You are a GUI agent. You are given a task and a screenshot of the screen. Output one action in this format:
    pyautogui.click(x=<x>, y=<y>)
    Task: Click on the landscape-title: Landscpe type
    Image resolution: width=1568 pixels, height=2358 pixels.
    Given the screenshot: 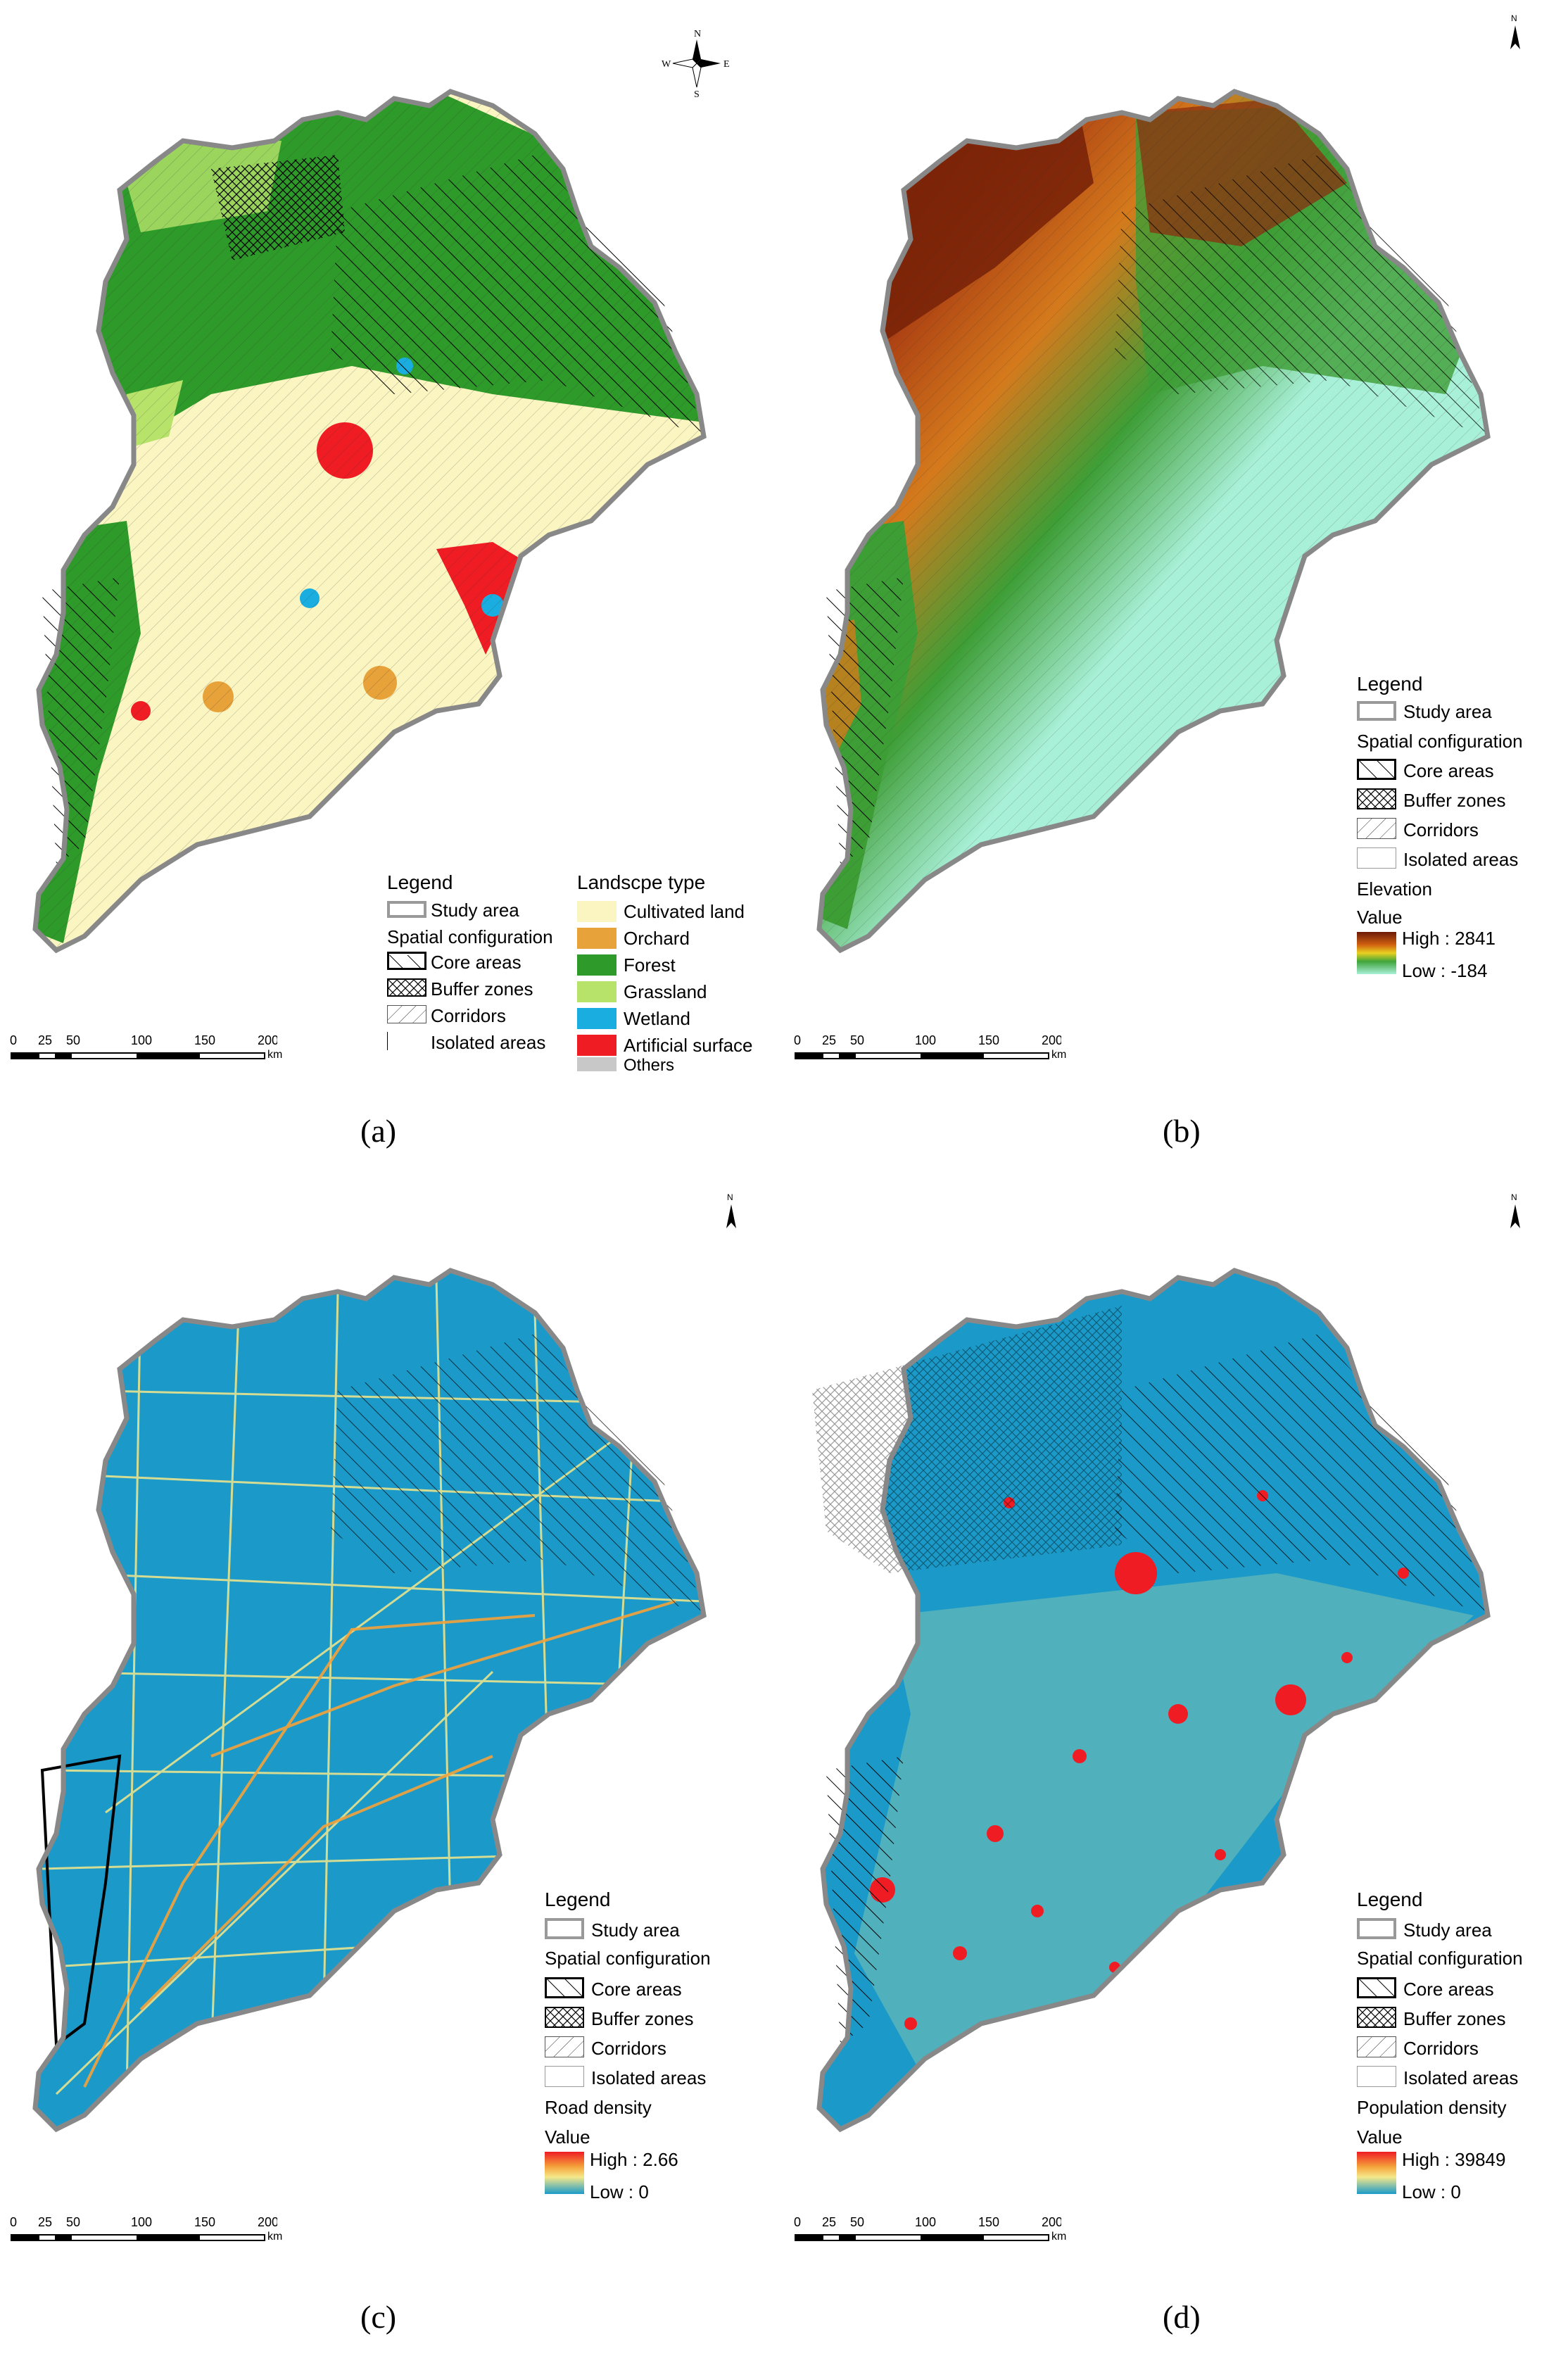 What is the action you would take?
    pyautogui.click(x=641, y=882)
    